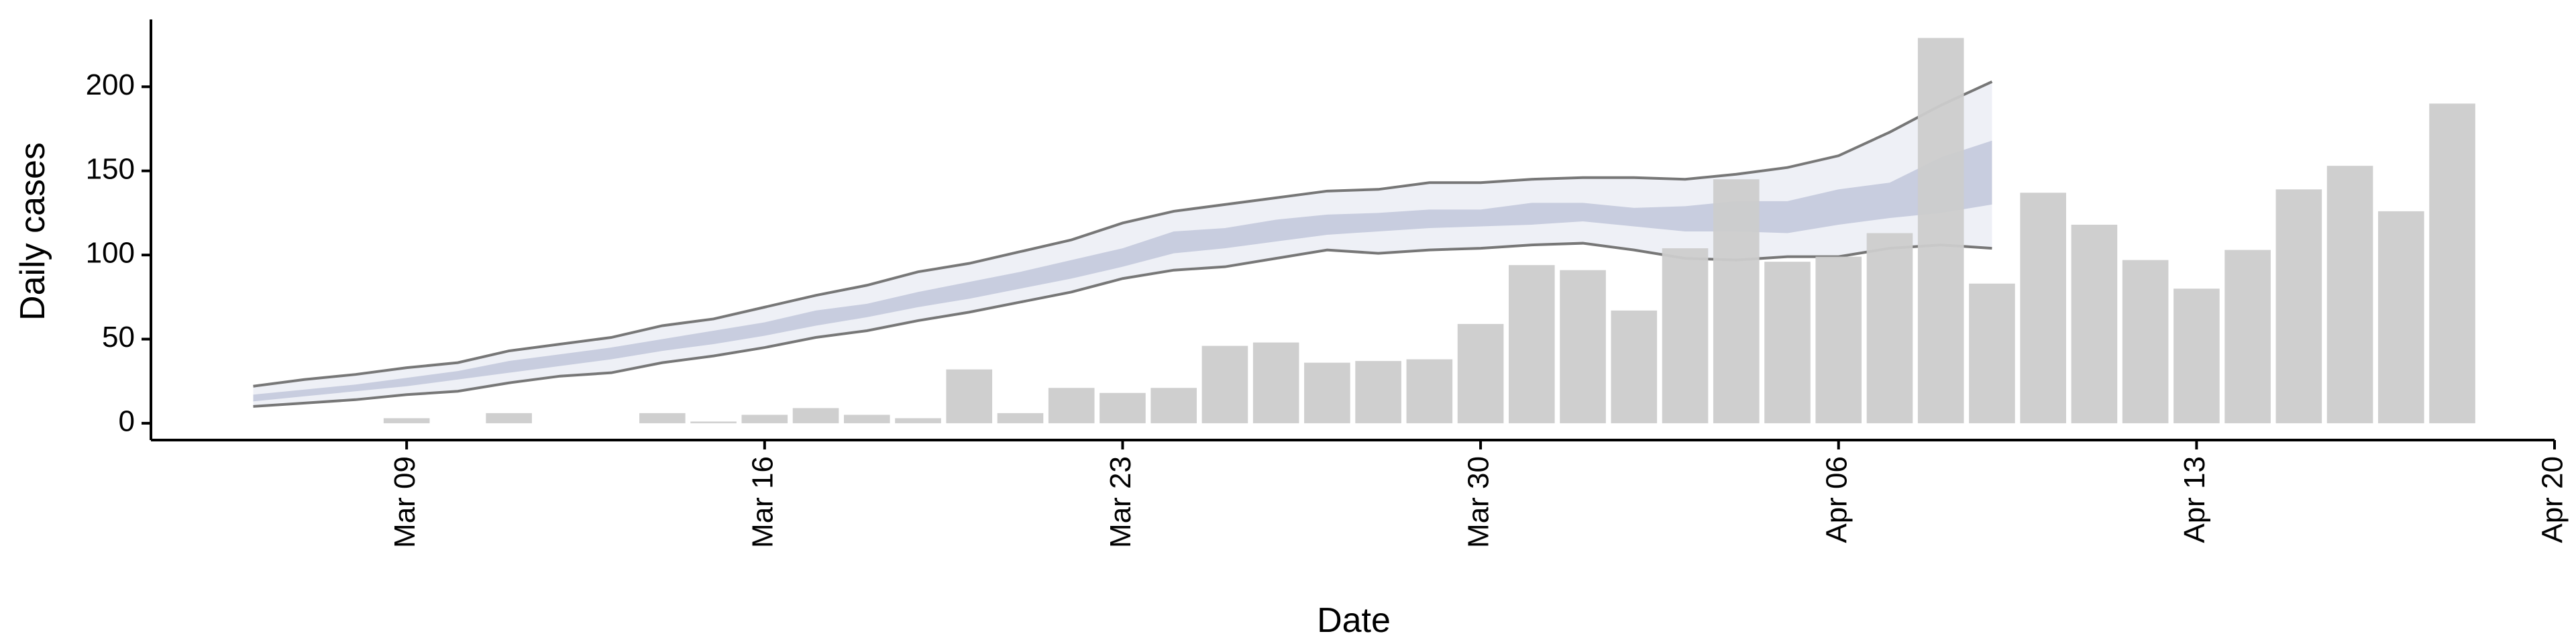 This screenshot has height=644, width=2576. Describe the element at coordinates (2194, 499) in the screenshot. I see `x-tick-label: Apr 13` at that location.